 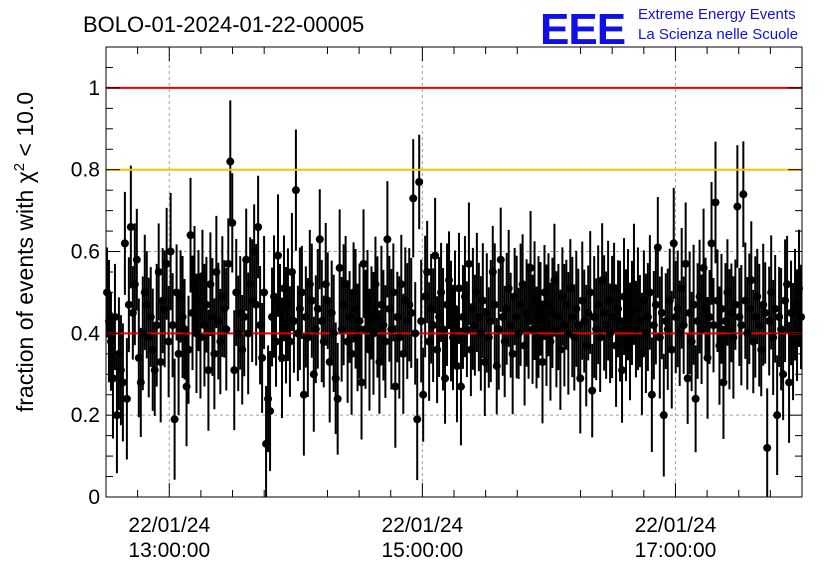 I want to click on y-tick-label: 0.6, so click(x=85, y=252).